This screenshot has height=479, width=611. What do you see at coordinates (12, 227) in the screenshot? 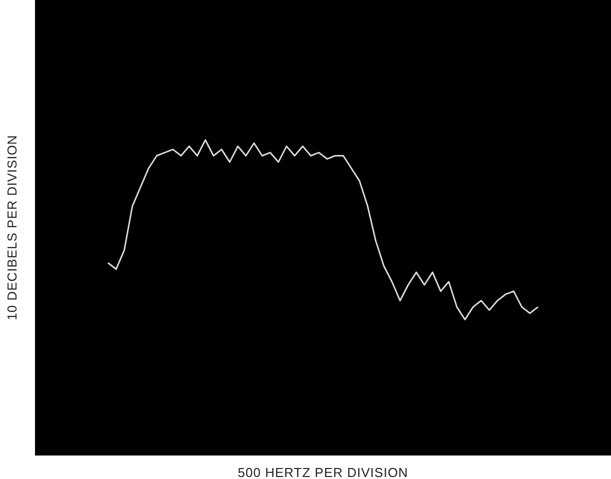
I see `y-axis-title: 10 DECIBELS PER DIVISION` at bounding box center [12, 227].